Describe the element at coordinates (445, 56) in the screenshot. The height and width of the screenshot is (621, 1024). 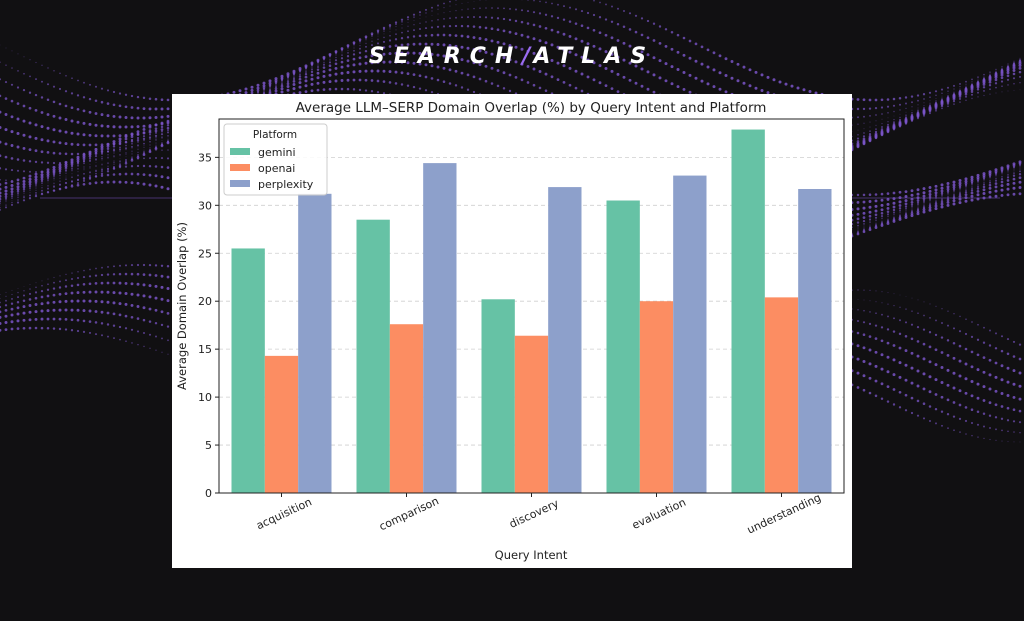
I see `brand-left: SEARCH` at that location.